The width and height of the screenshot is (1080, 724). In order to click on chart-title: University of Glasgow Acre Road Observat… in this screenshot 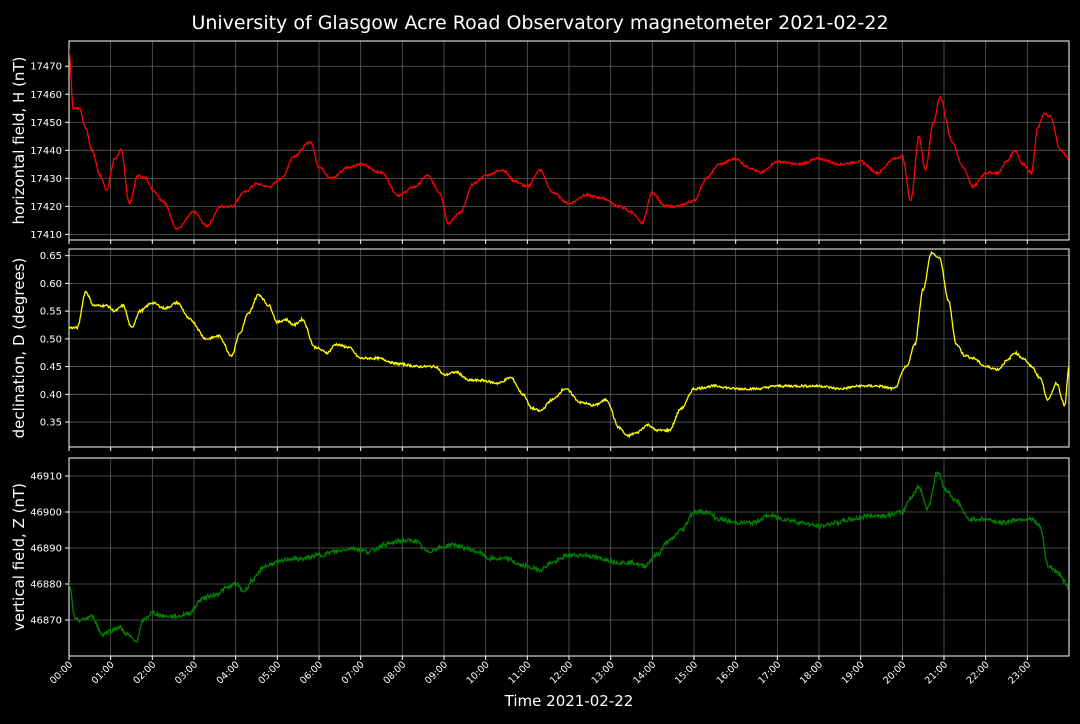, I will do `click(539, 23)`.